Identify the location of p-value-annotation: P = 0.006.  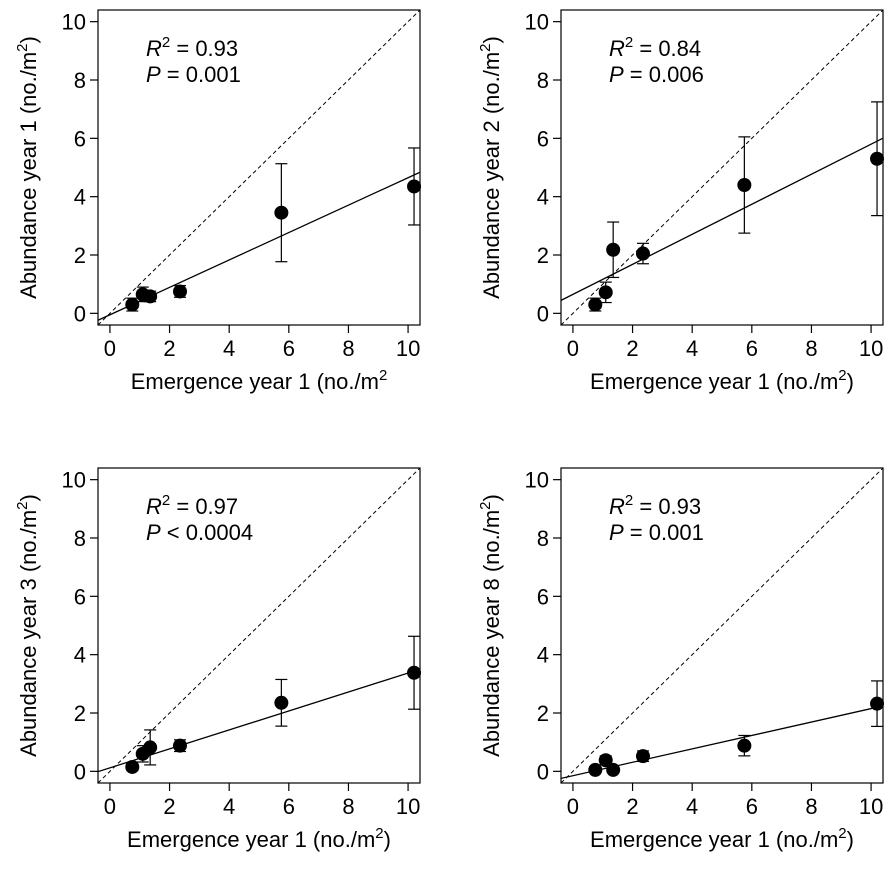
(656, 74).